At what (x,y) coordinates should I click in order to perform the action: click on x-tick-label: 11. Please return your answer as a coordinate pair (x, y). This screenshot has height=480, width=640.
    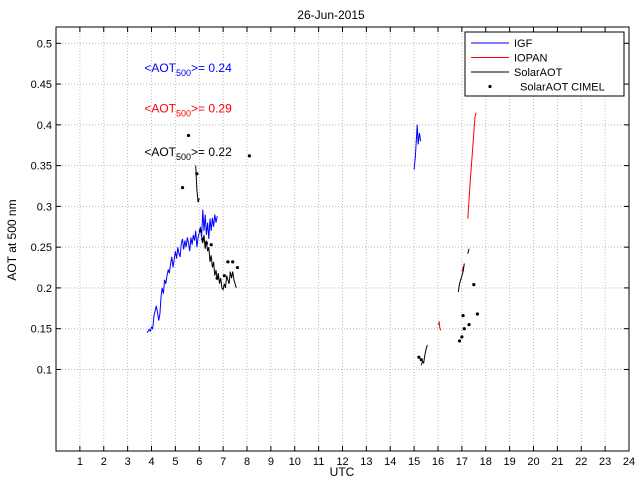
    Looking at the image, I should click on (318, 462).